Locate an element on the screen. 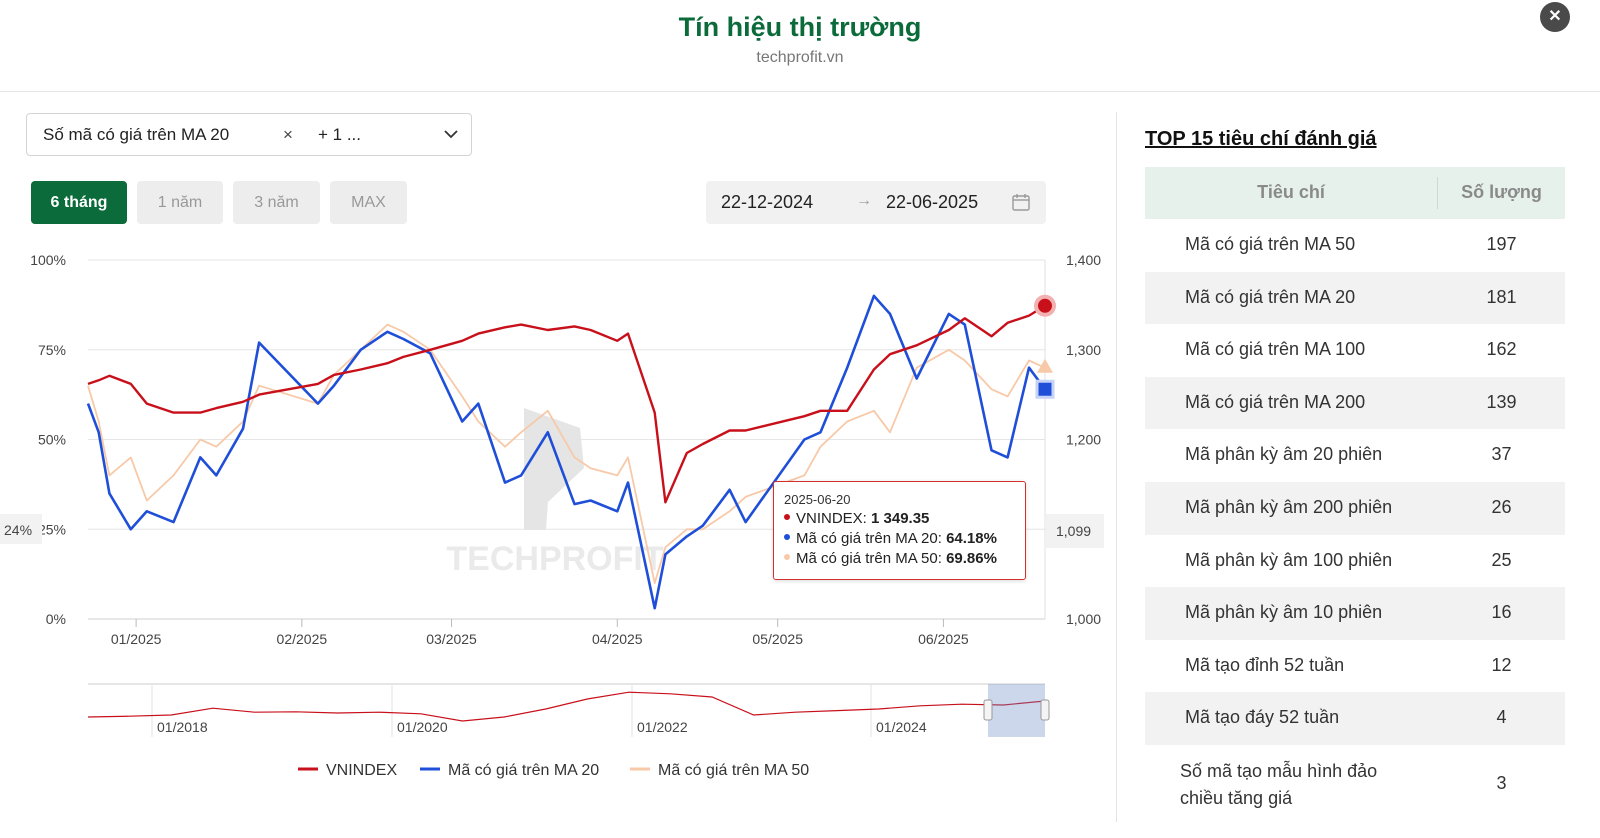 The height and width of the screenshot is (838, 1600). close-icon: ✕ is located at coordinates (1555, 16).